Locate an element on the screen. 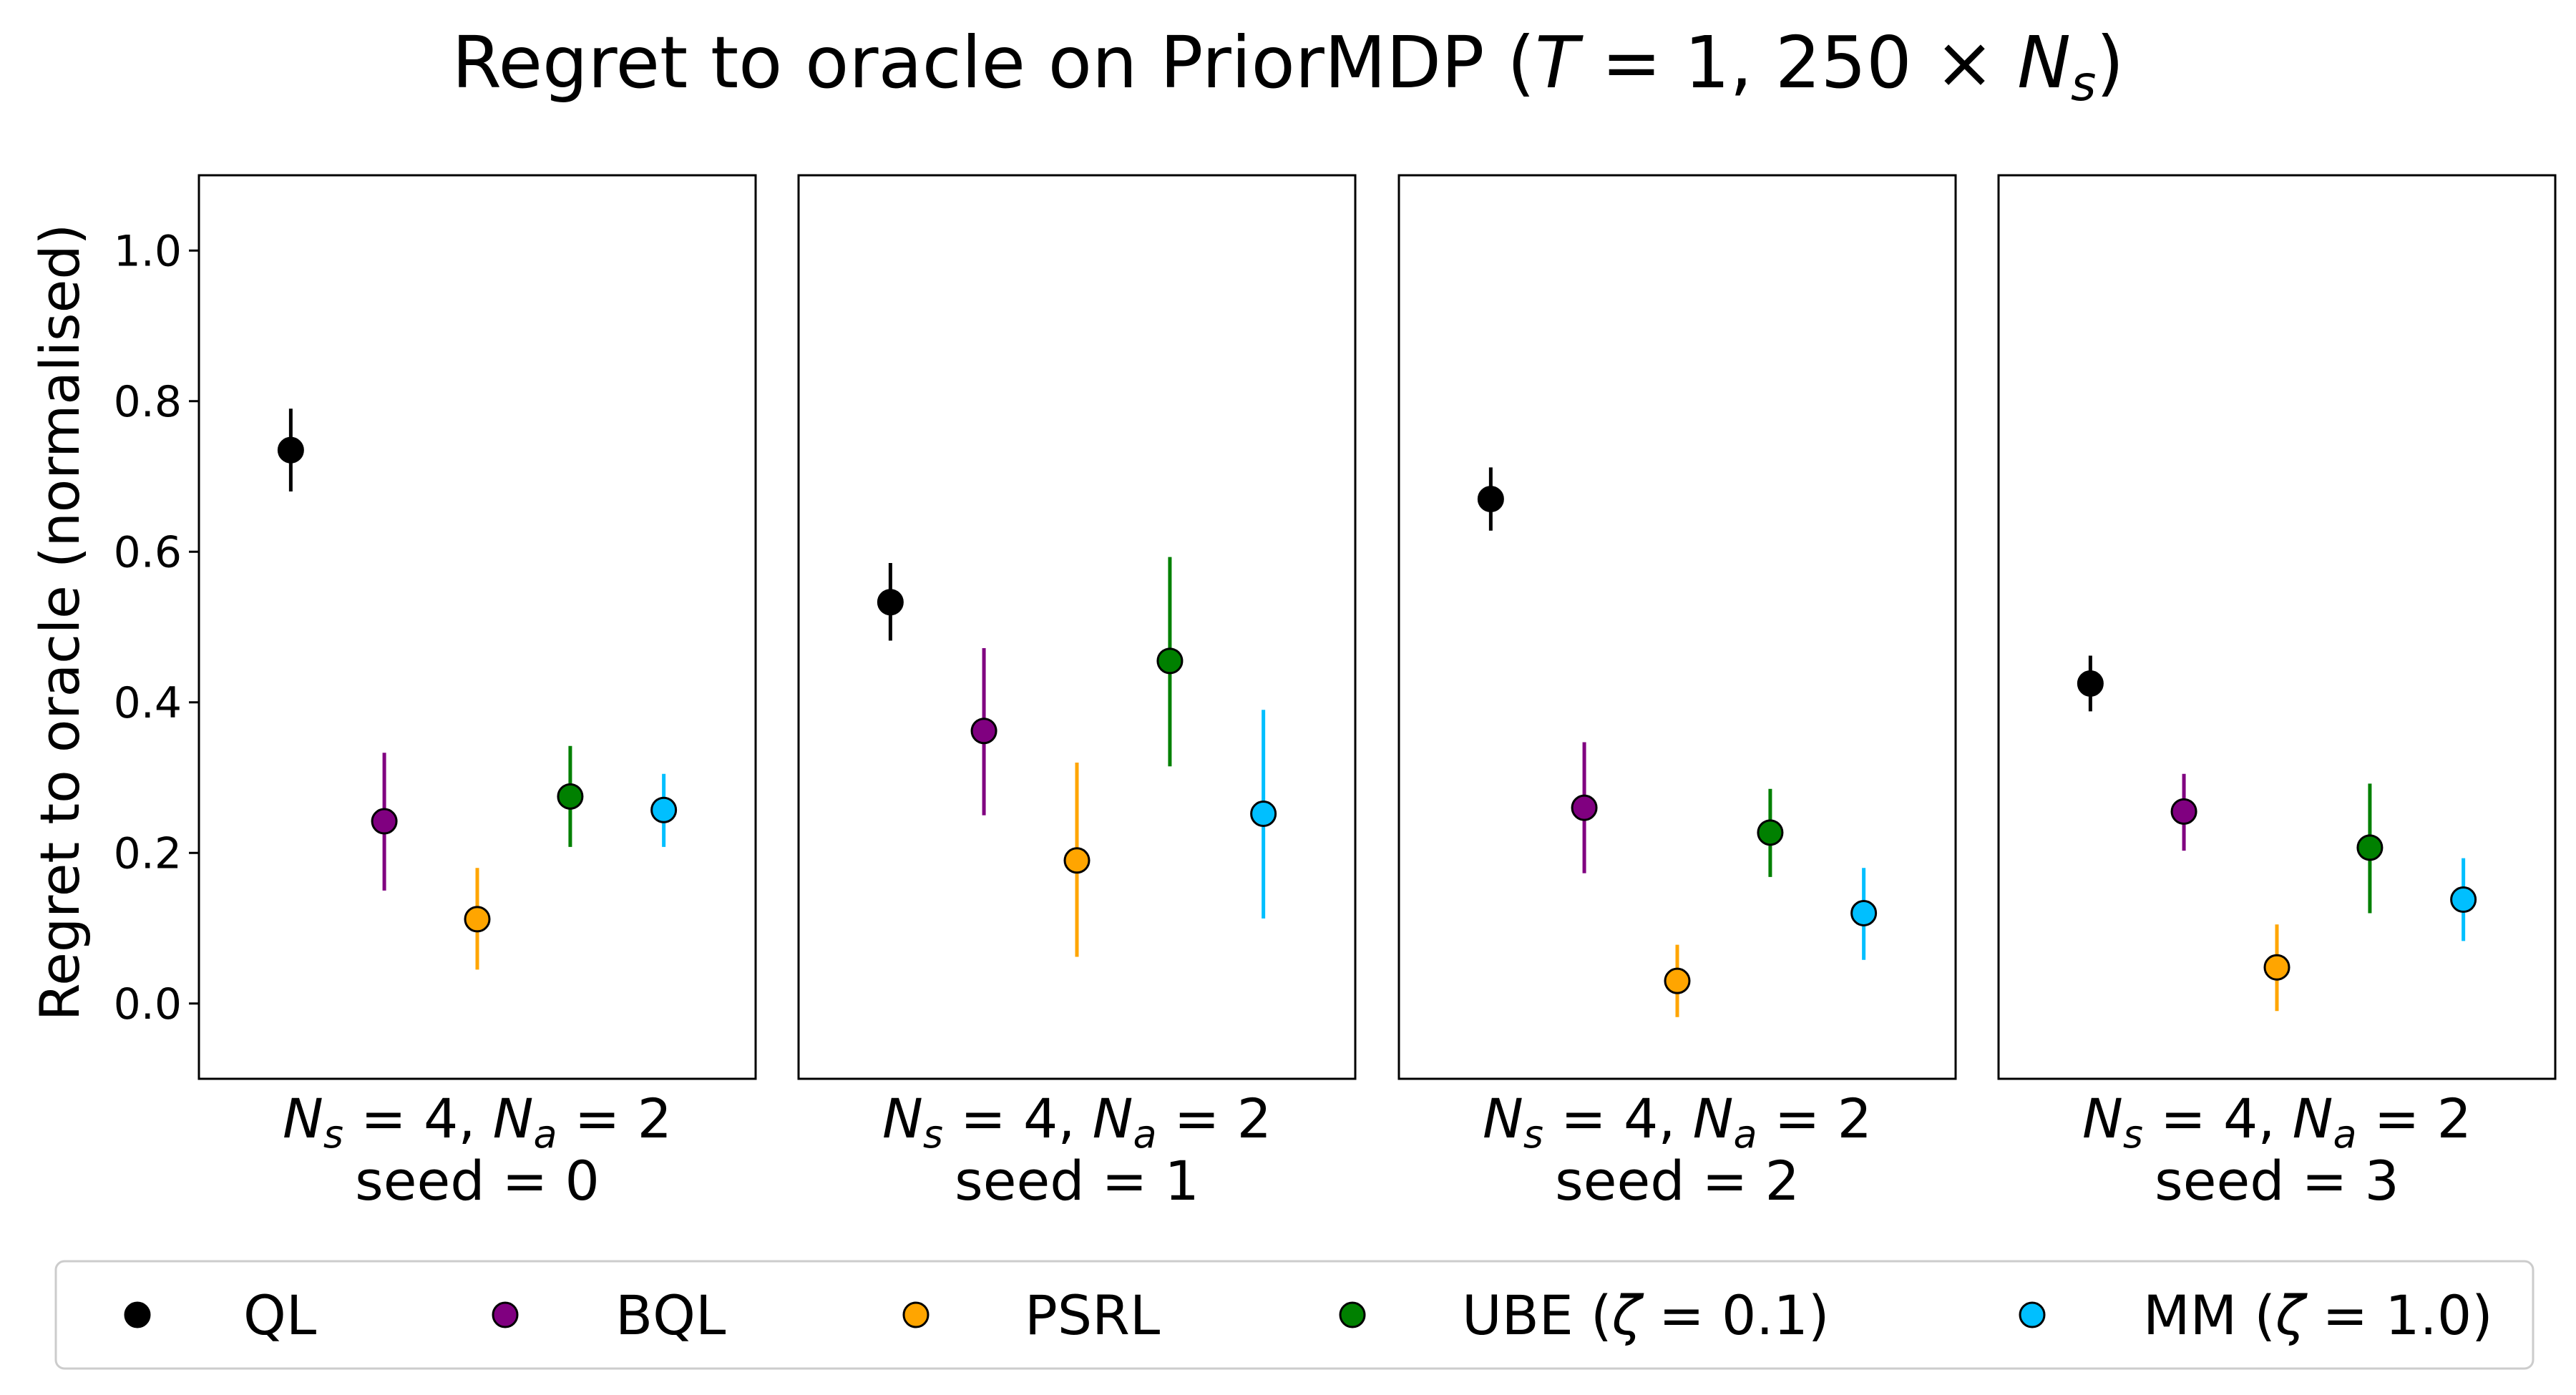 This screenshot has width=2576, height=1395. y-tick-label: 0.0 is located at coordinates (148, 1004).